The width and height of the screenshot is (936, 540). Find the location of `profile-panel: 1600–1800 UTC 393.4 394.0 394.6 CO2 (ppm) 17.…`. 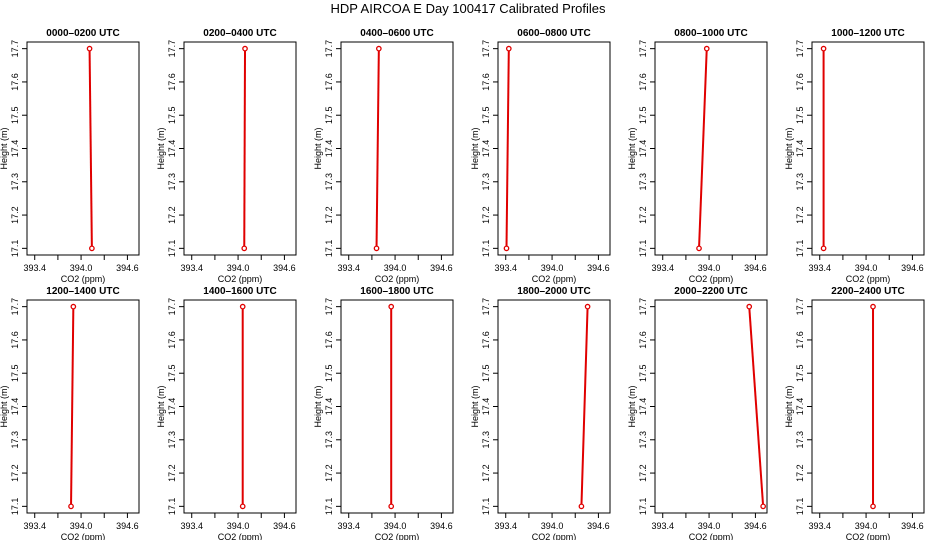

profile-panel: 1600–1800 UTC 393.4 394.0 394.6 CO2 (ppm) 17.… is located at coordinates (383, 413).